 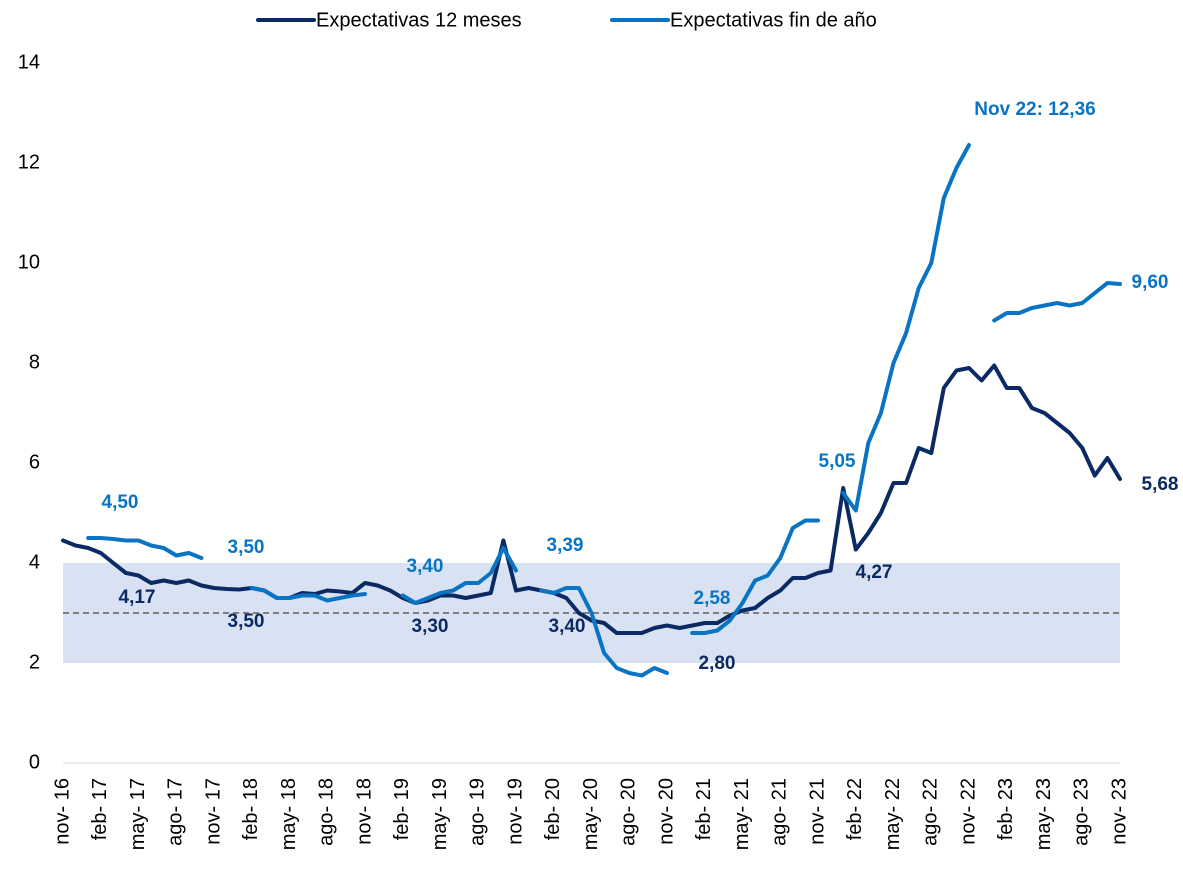 I want to click on x-tick-label: ago- 18, so click(x=327, y=812).